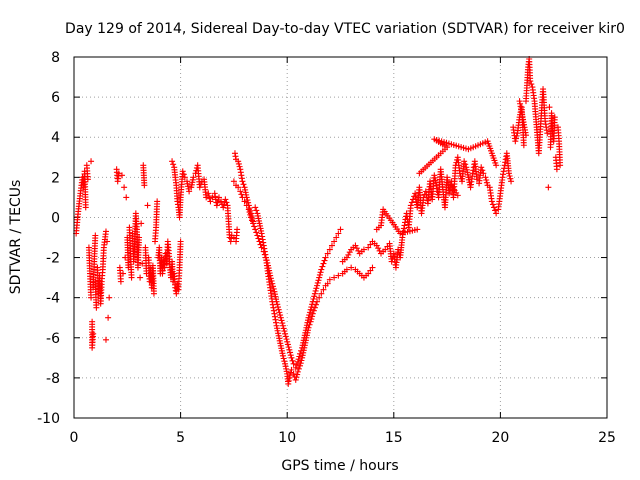  I want to click on y-tick-label: -8, so click(53, 379).